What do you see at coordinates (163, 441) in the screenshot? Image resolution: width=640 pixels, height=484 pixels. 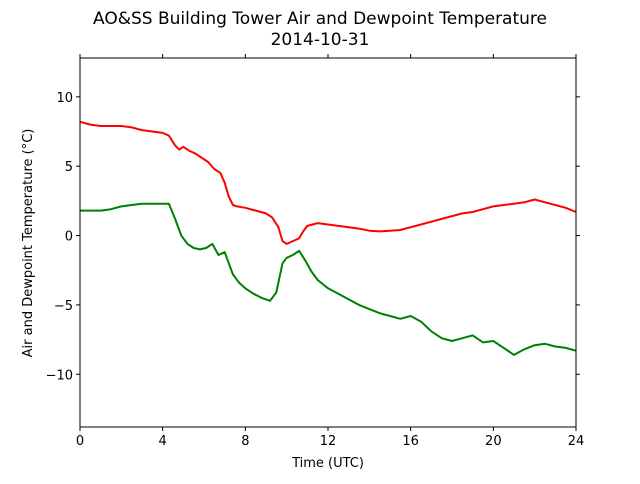 I see `x-tick-label: 4` at bounding box center [163, 441].